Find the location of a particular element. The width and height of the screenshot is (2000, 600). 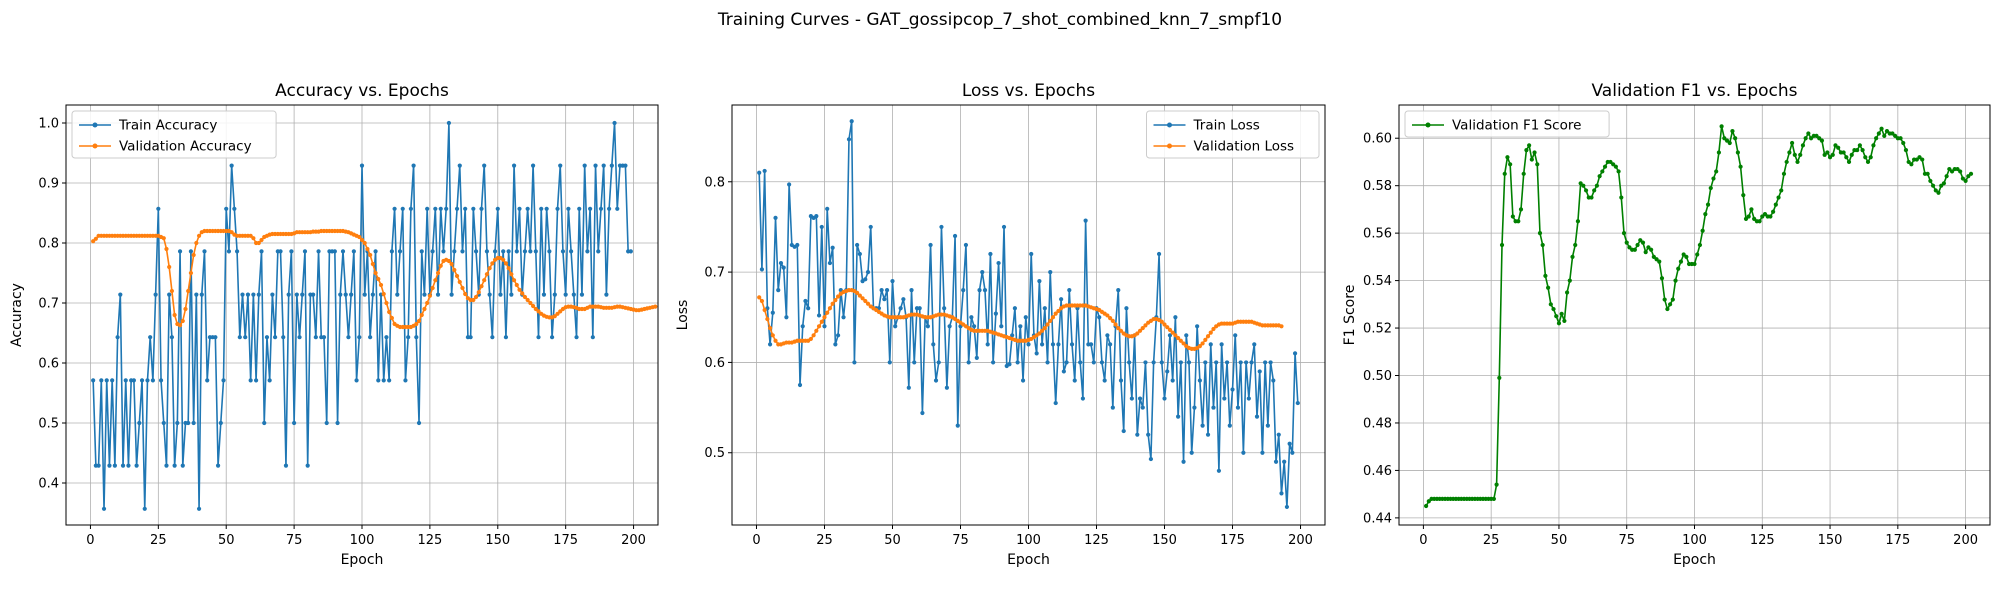

legend-marker-validation-loss is located at coordinates (1169, 146).